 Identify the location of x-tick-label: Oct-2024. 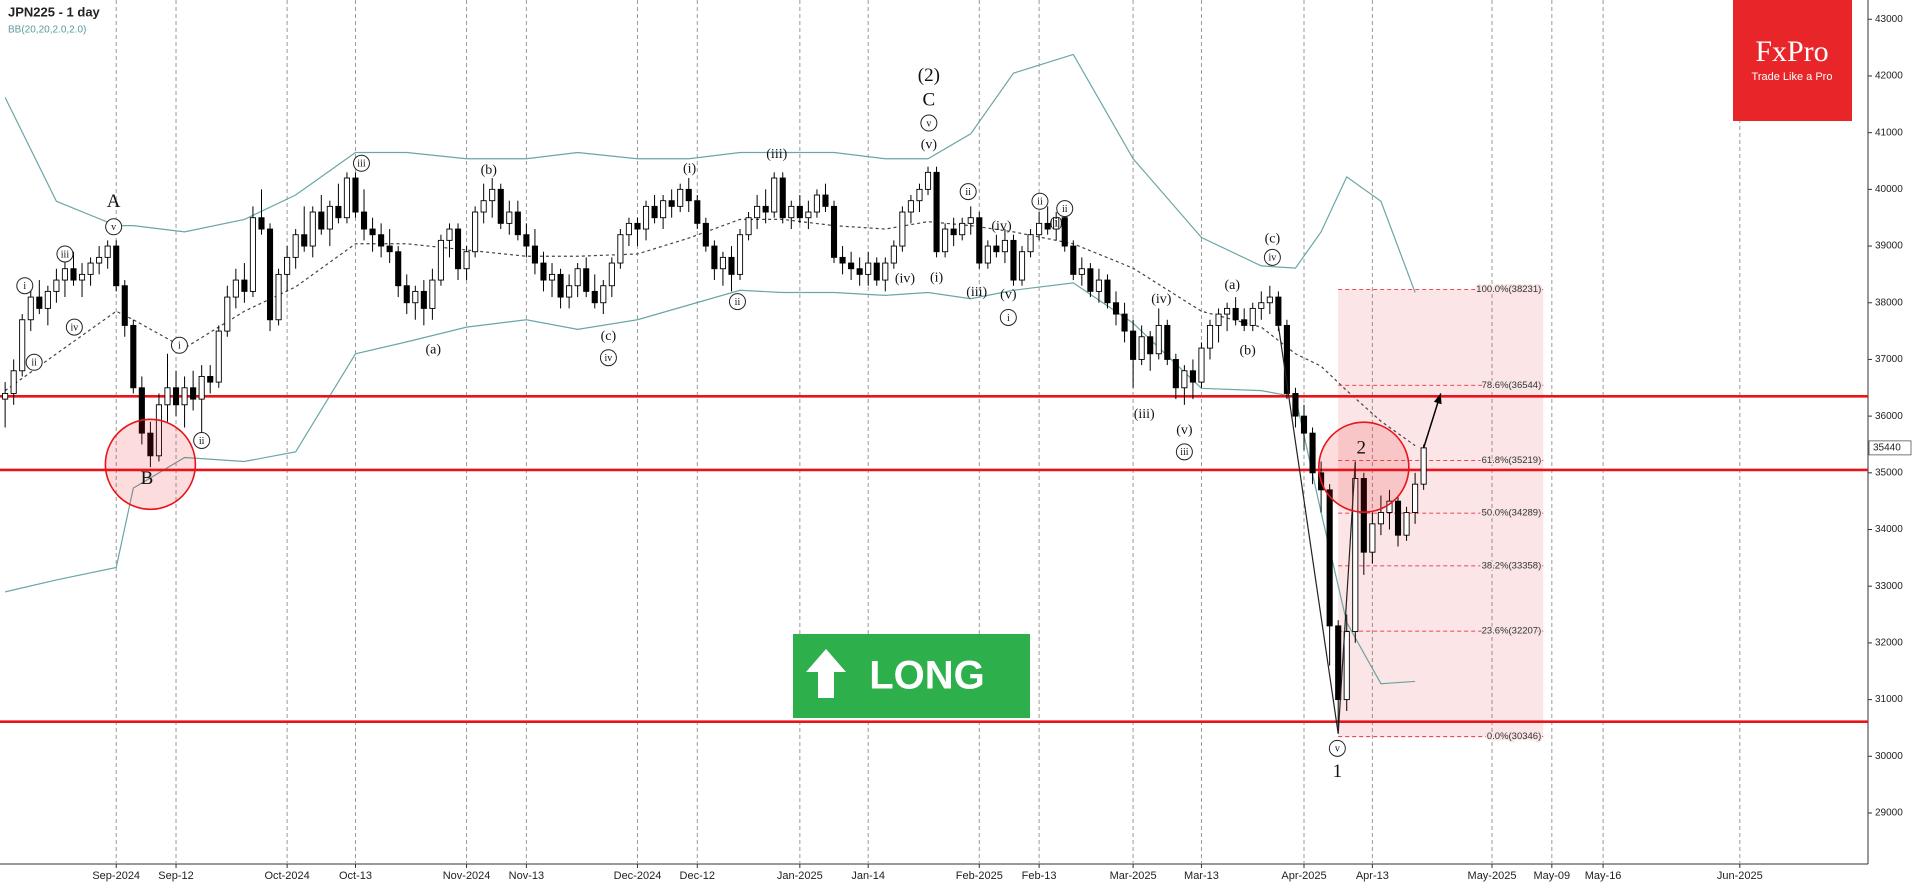
(286, 876).